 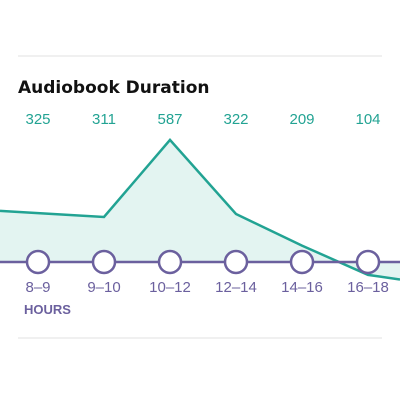 What do you see at coordinates (235, 119) in the screenshot?
I see `value-label-4: 322` at bounding box center [235, 119].